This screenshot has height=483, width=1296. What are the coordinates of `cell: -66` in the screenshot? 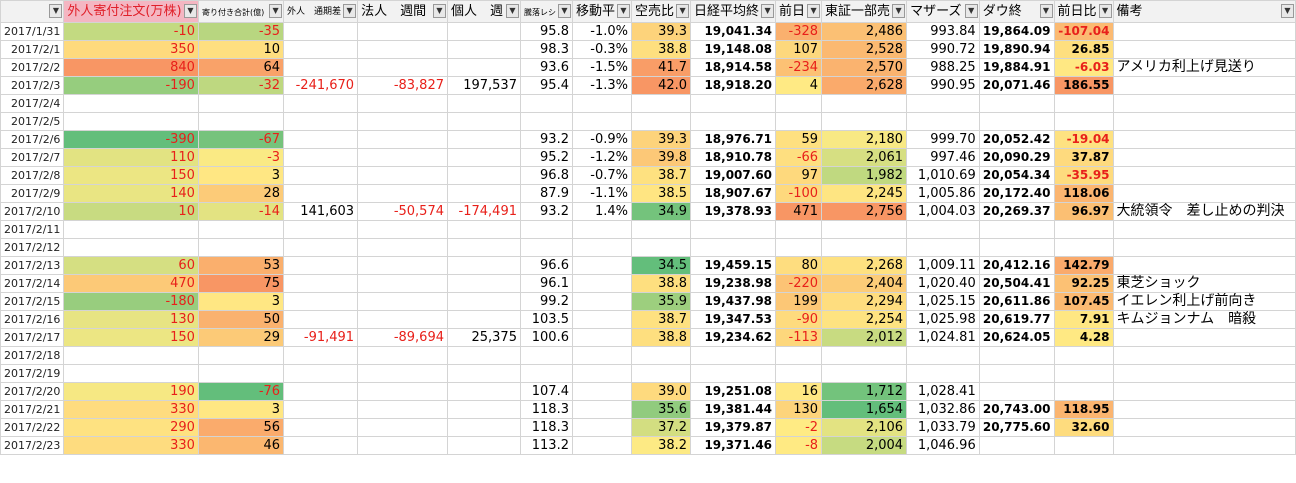 It's located at (799, 157).